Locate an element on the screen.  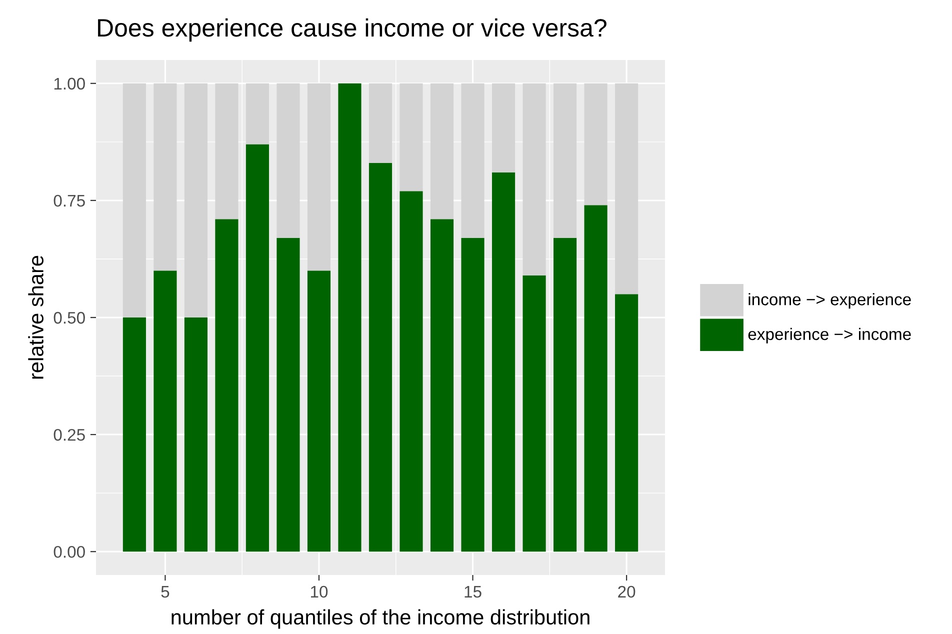
x-tick-label: 15 is located at coordinates (473, 592).